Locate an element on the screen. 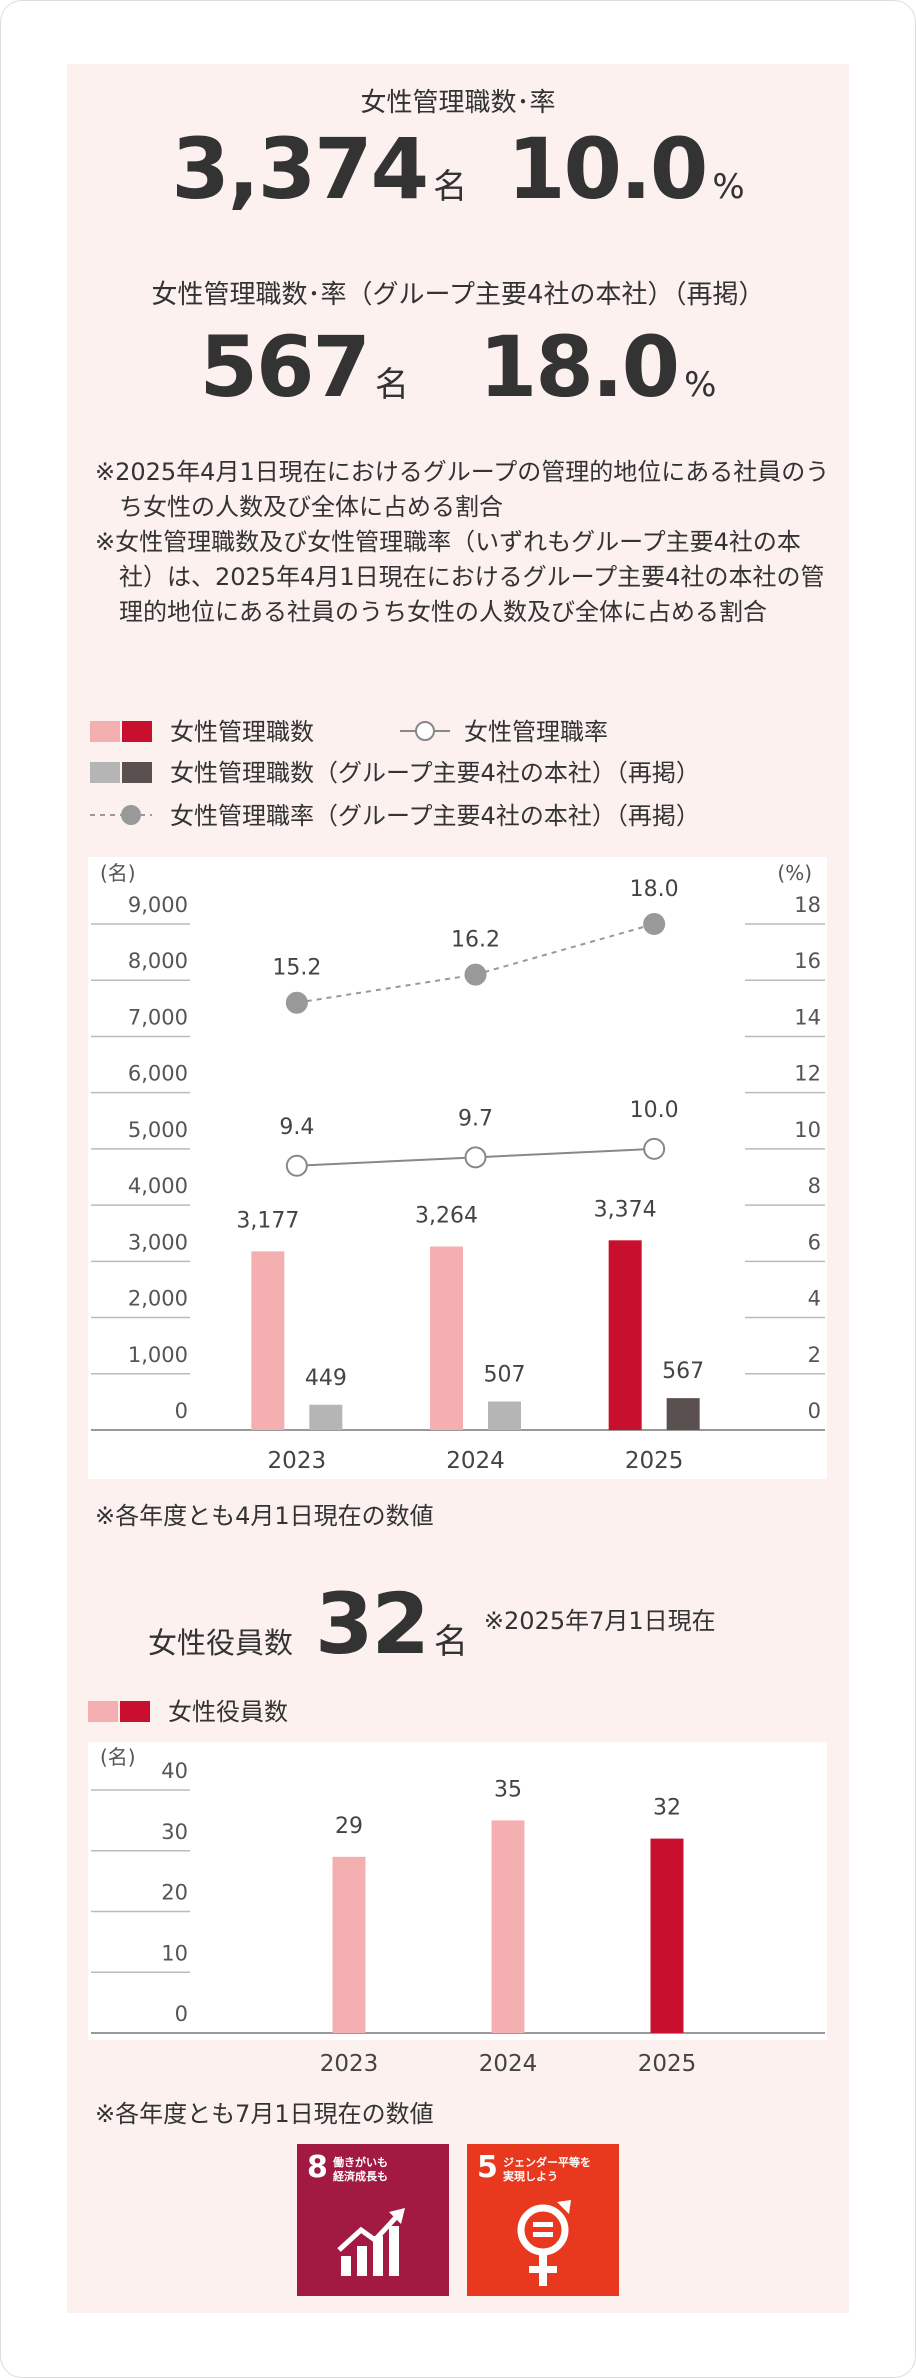 This screenshot has height=2378, width=916. y-tick-label: 40 is located at coordinates (174, 1771).